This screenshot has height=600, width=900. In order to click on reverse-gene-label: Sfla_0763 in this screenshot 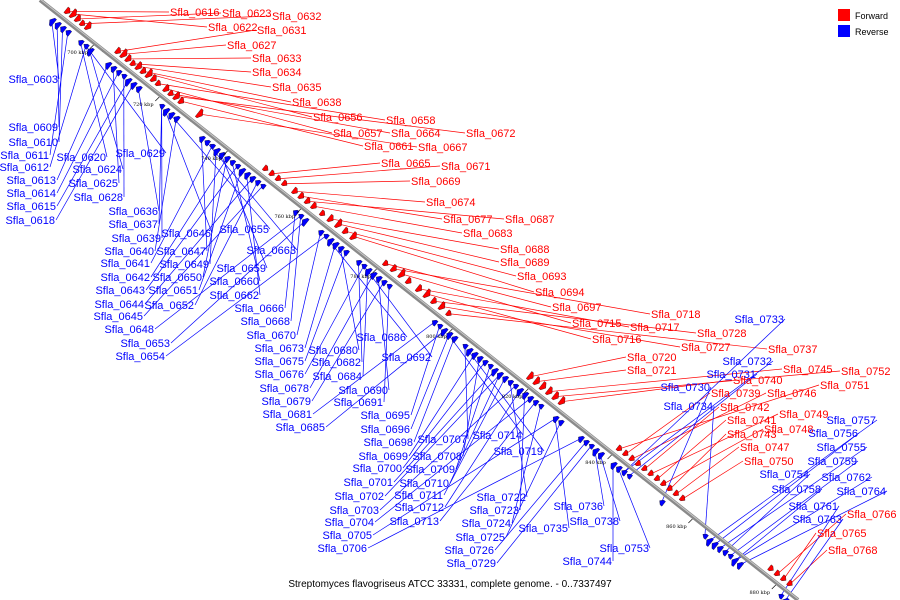, I will do `click(817, 520)`.